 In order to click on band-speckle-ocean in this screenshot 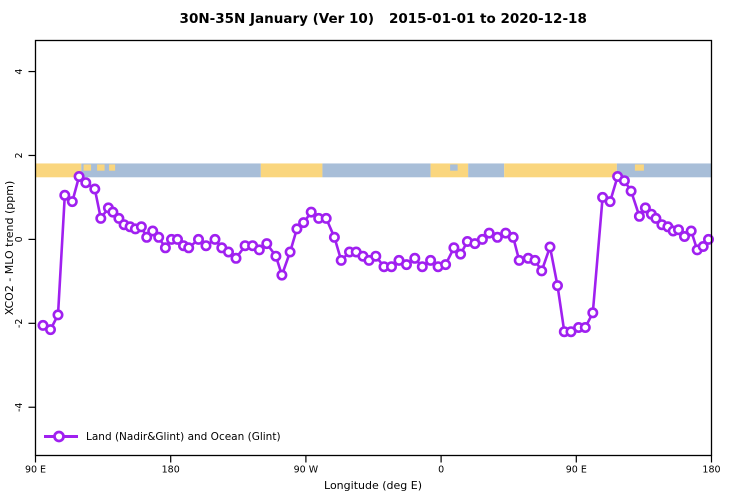, I will do `click(454, 167)`.